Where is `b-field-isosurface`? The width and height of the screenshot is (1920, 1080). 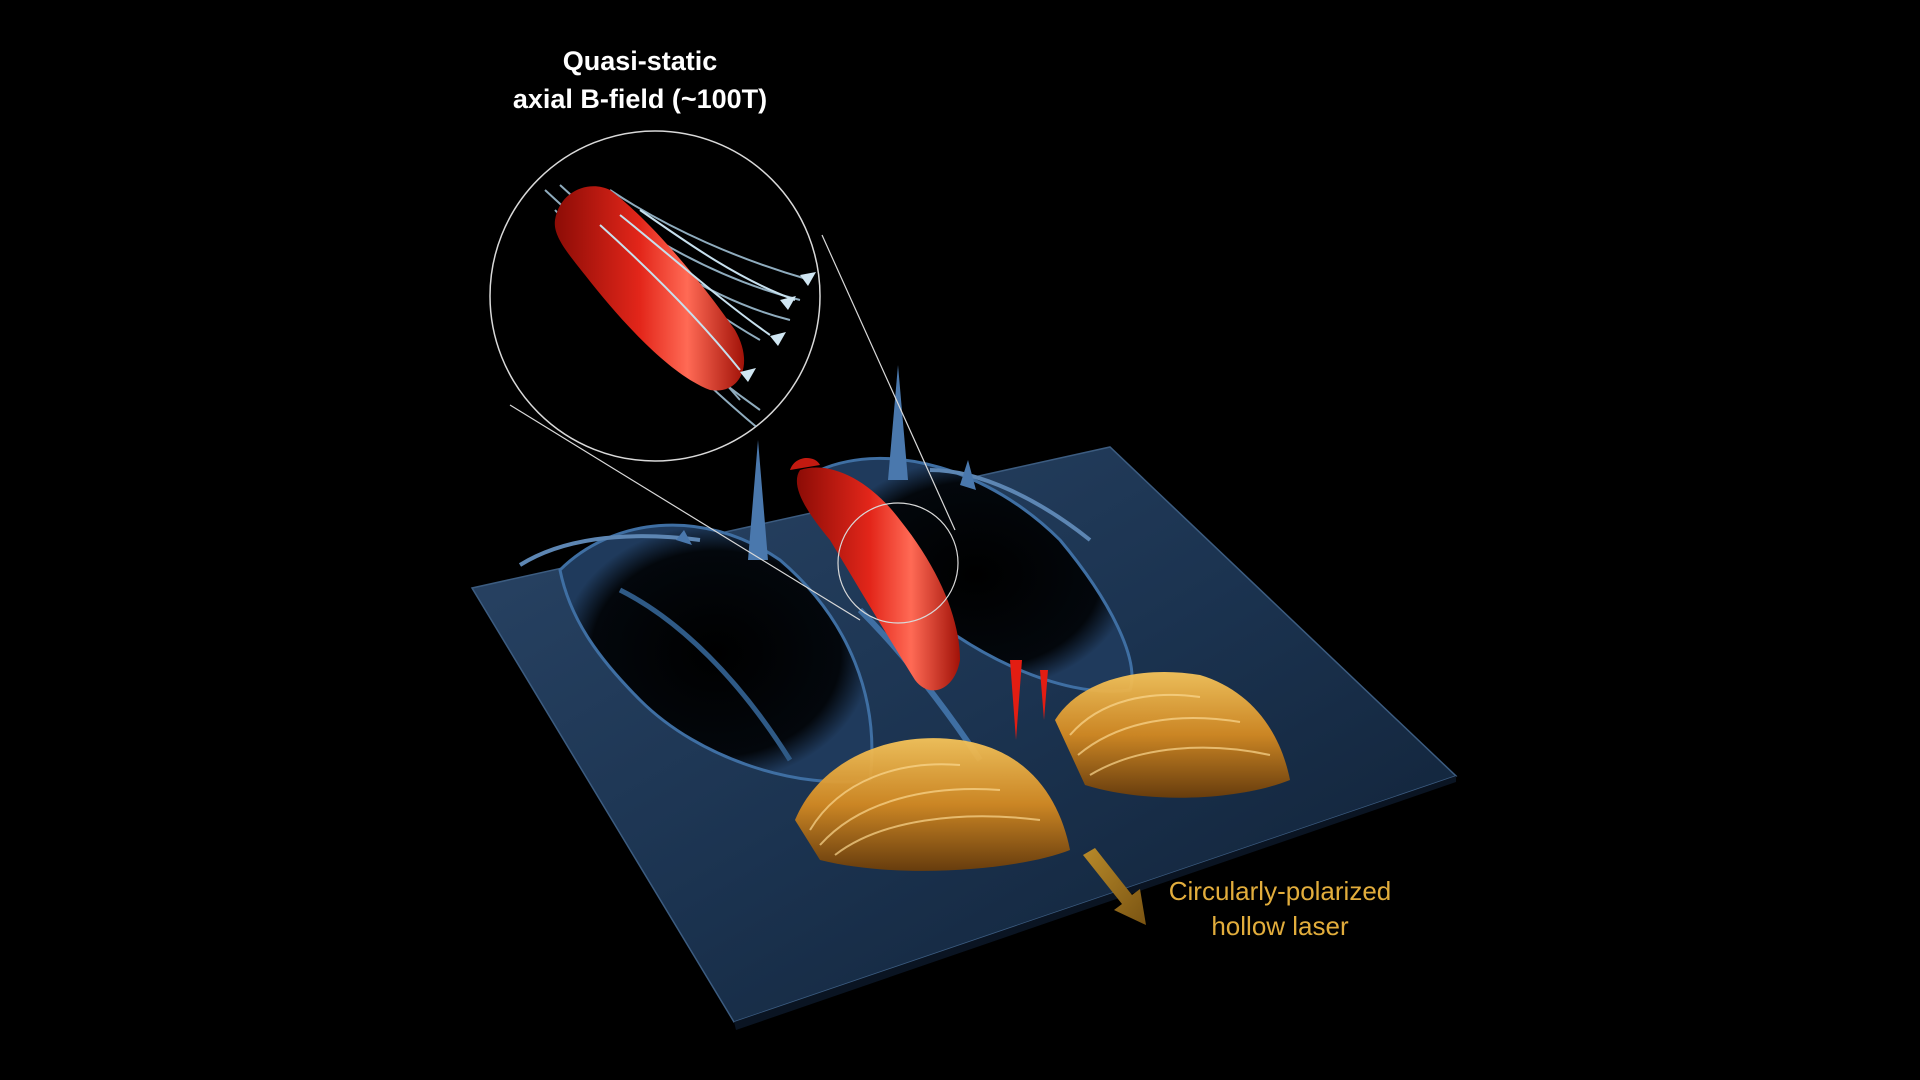
b-field-isosurface is located at coordinates (919, 599).